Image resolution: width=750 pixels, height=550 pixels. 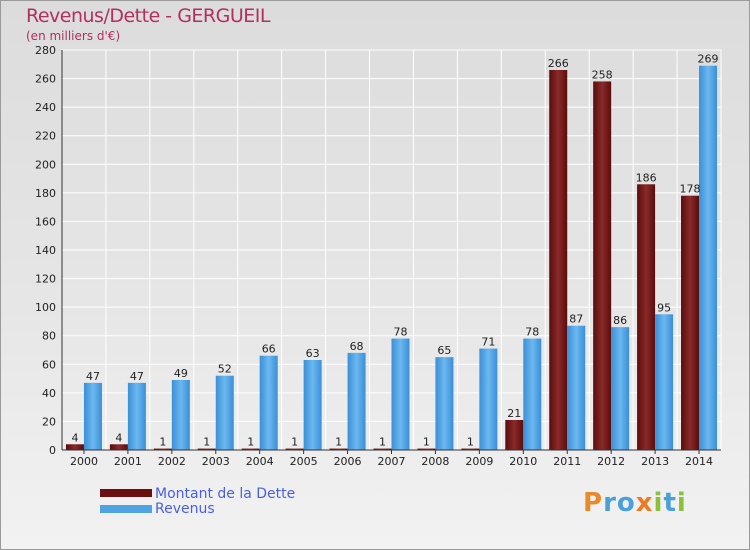 What do you see at coordinates (73, 36) in the screenshot?
I see `chart-subtitle: (en milliers d'€)` at bounding box center [73, 36].